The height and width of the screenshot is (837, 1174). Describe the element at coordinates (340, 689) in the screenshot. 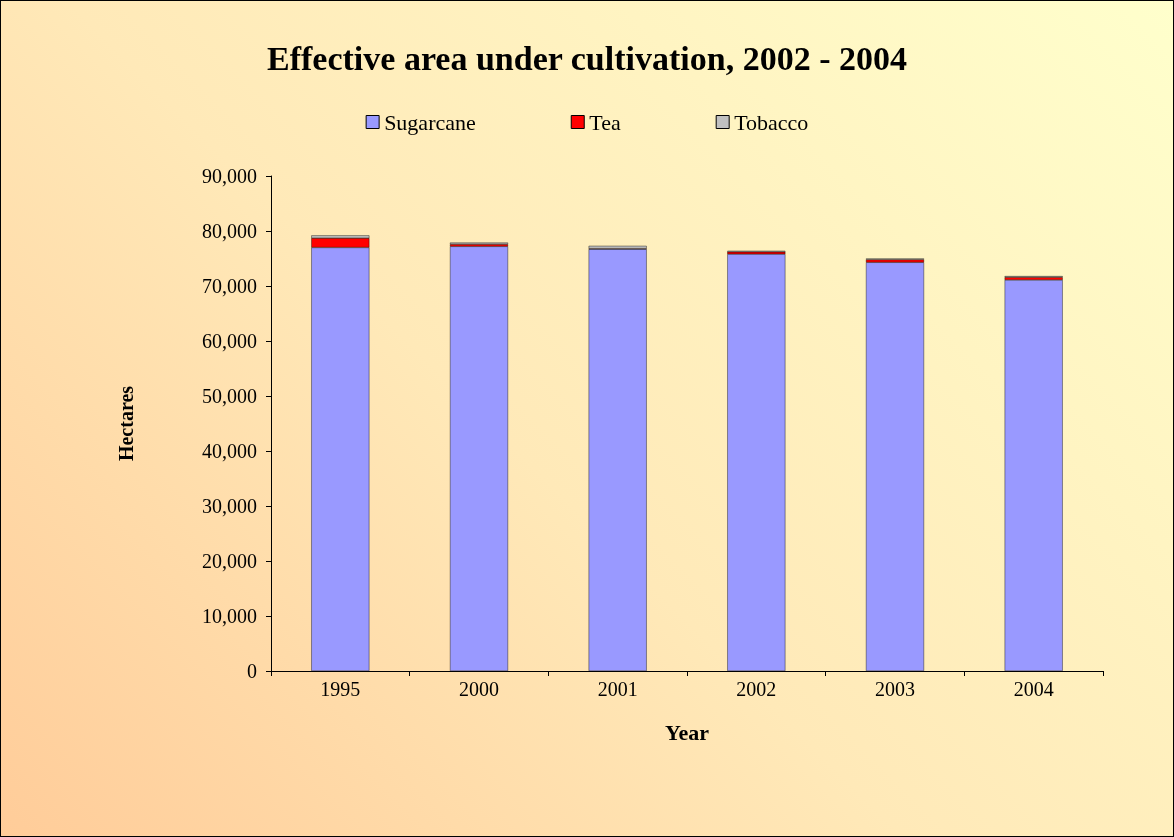

I see `x-tick-label: 1995` at that location.